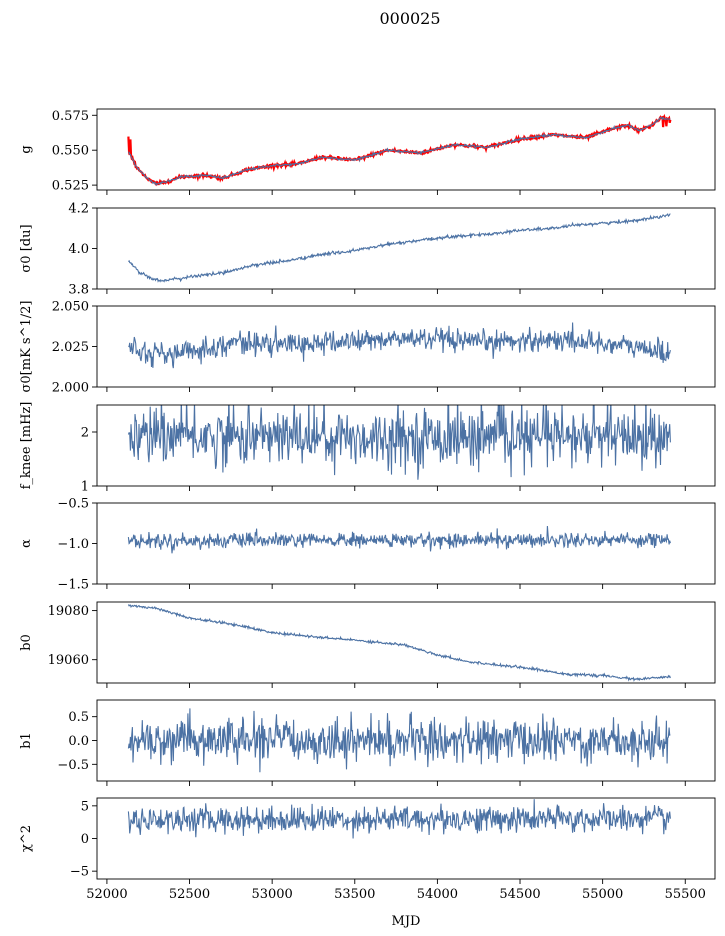  I want to click on panel-2: 3.8 4.0 4.2 σ0 [du], so click(367, 250).